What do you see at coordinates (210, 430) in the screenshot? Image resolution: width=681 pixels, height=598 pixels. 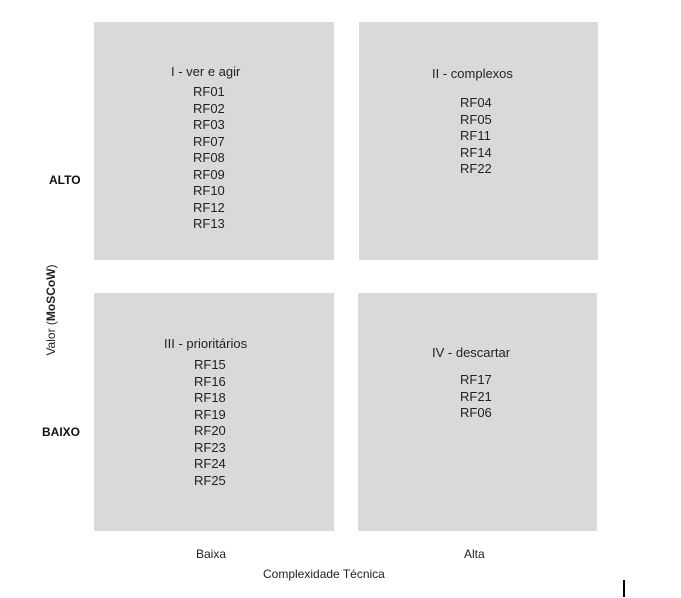 I see `list-item: RF20` at bounding box center [210, 430].